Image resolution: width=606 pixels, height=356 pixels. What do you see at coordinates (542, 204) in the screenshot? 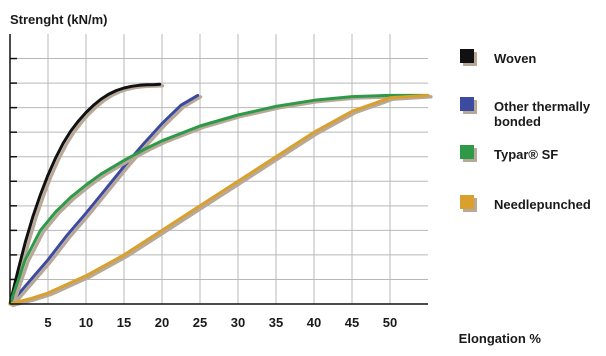
I see `legend-label-3-0: Needlepunched` at bounding box center [542, 204].